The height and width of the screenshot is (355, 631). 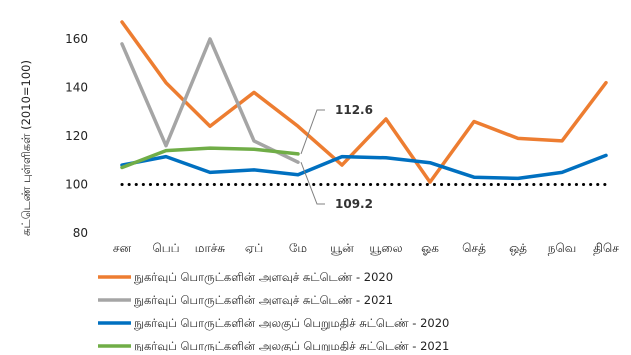 What do you see at coordinates (76, 39) in the screenshot?
I see `y-tick-label: 160` at bounding box center [76, 39].